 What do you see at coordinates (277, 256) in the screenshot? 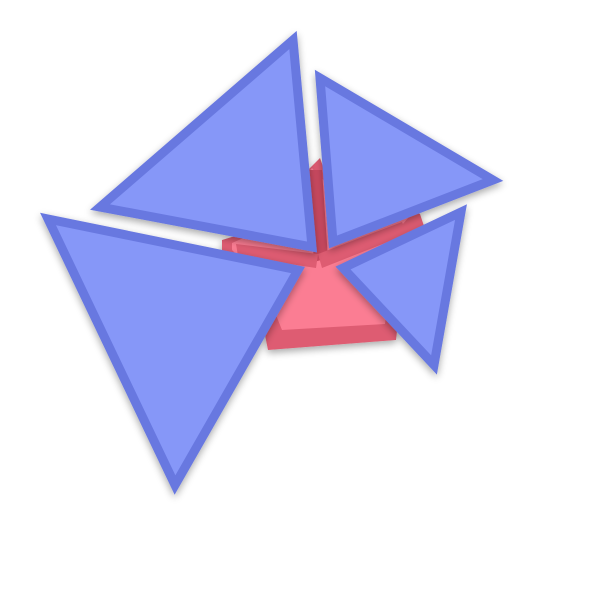
I see `target-ridge-left` at bounding box center [277, 256].